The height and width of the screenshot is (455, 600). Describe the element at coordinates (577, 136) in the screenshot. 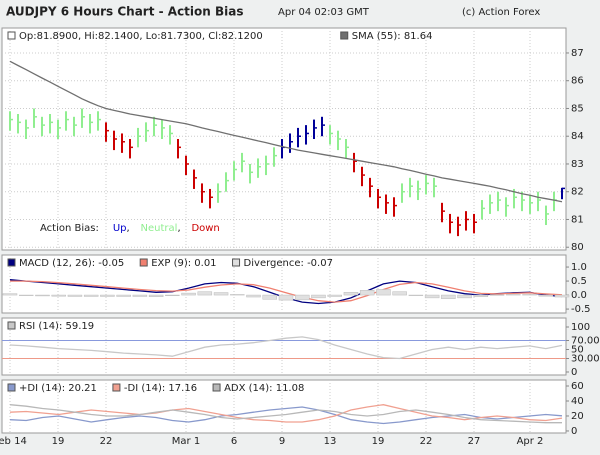

I see `y-tick-label: 84` at that location.